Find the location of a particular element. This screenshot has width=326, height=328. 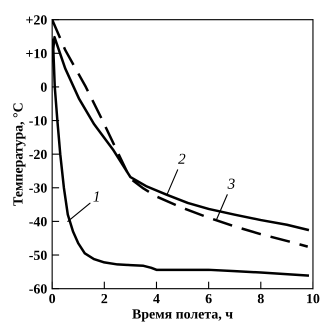

y-tick-label: -40 is located at coordinates (38, 221).